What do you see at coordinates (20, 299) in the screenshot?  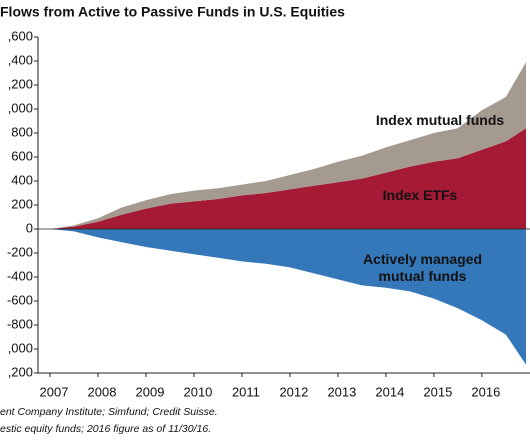 I see `y-tick-label: -600` at bounding box center [20, 299].